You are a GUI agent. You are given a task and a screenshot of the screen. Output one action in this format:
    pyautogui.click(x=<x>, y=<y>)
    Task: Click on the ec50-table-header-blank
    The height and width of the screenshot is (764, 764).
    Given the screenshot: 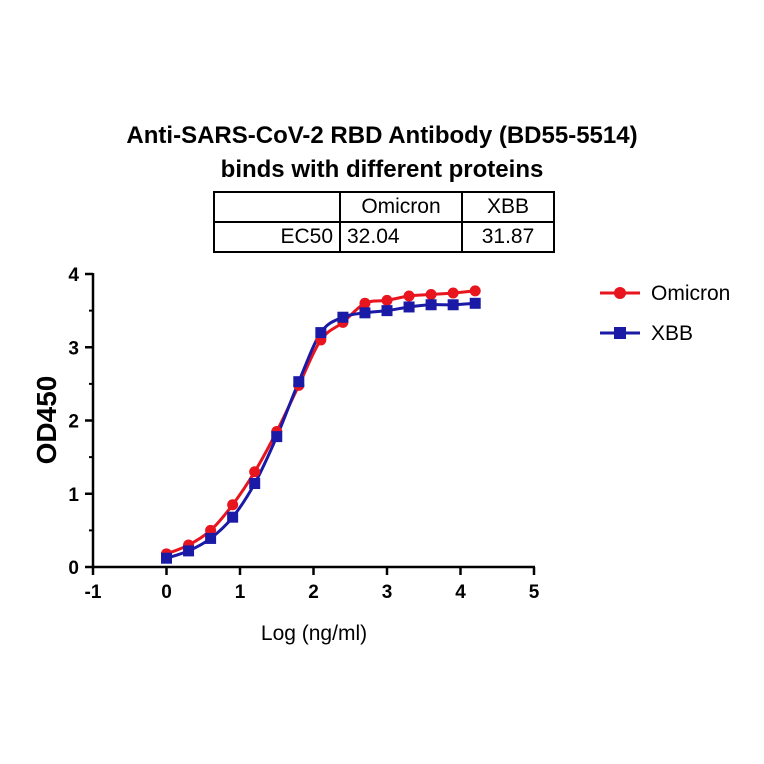 What is the action you would take?
    pyautogui.click(x=277, y=207)
    